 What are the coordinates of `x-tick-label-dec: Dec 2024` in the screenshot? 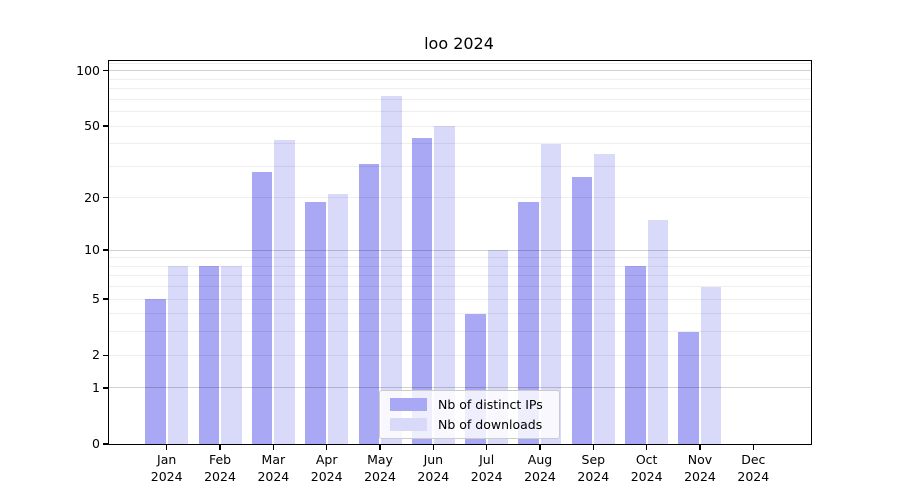 It's located at (753, 468).